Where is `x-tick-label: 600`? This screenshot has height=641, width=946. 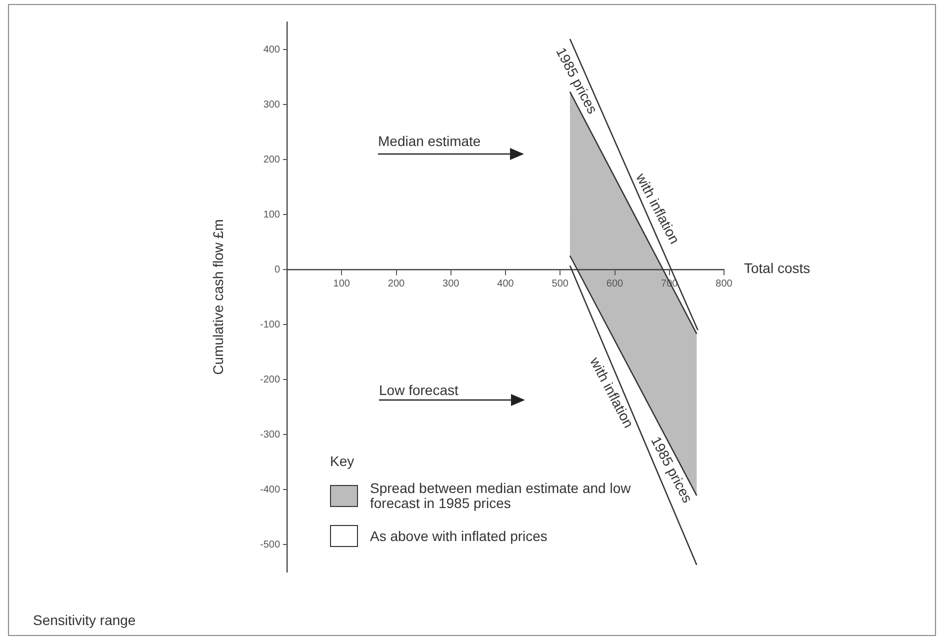 x-tick-label: 600 is located at coordinates (615, 284).